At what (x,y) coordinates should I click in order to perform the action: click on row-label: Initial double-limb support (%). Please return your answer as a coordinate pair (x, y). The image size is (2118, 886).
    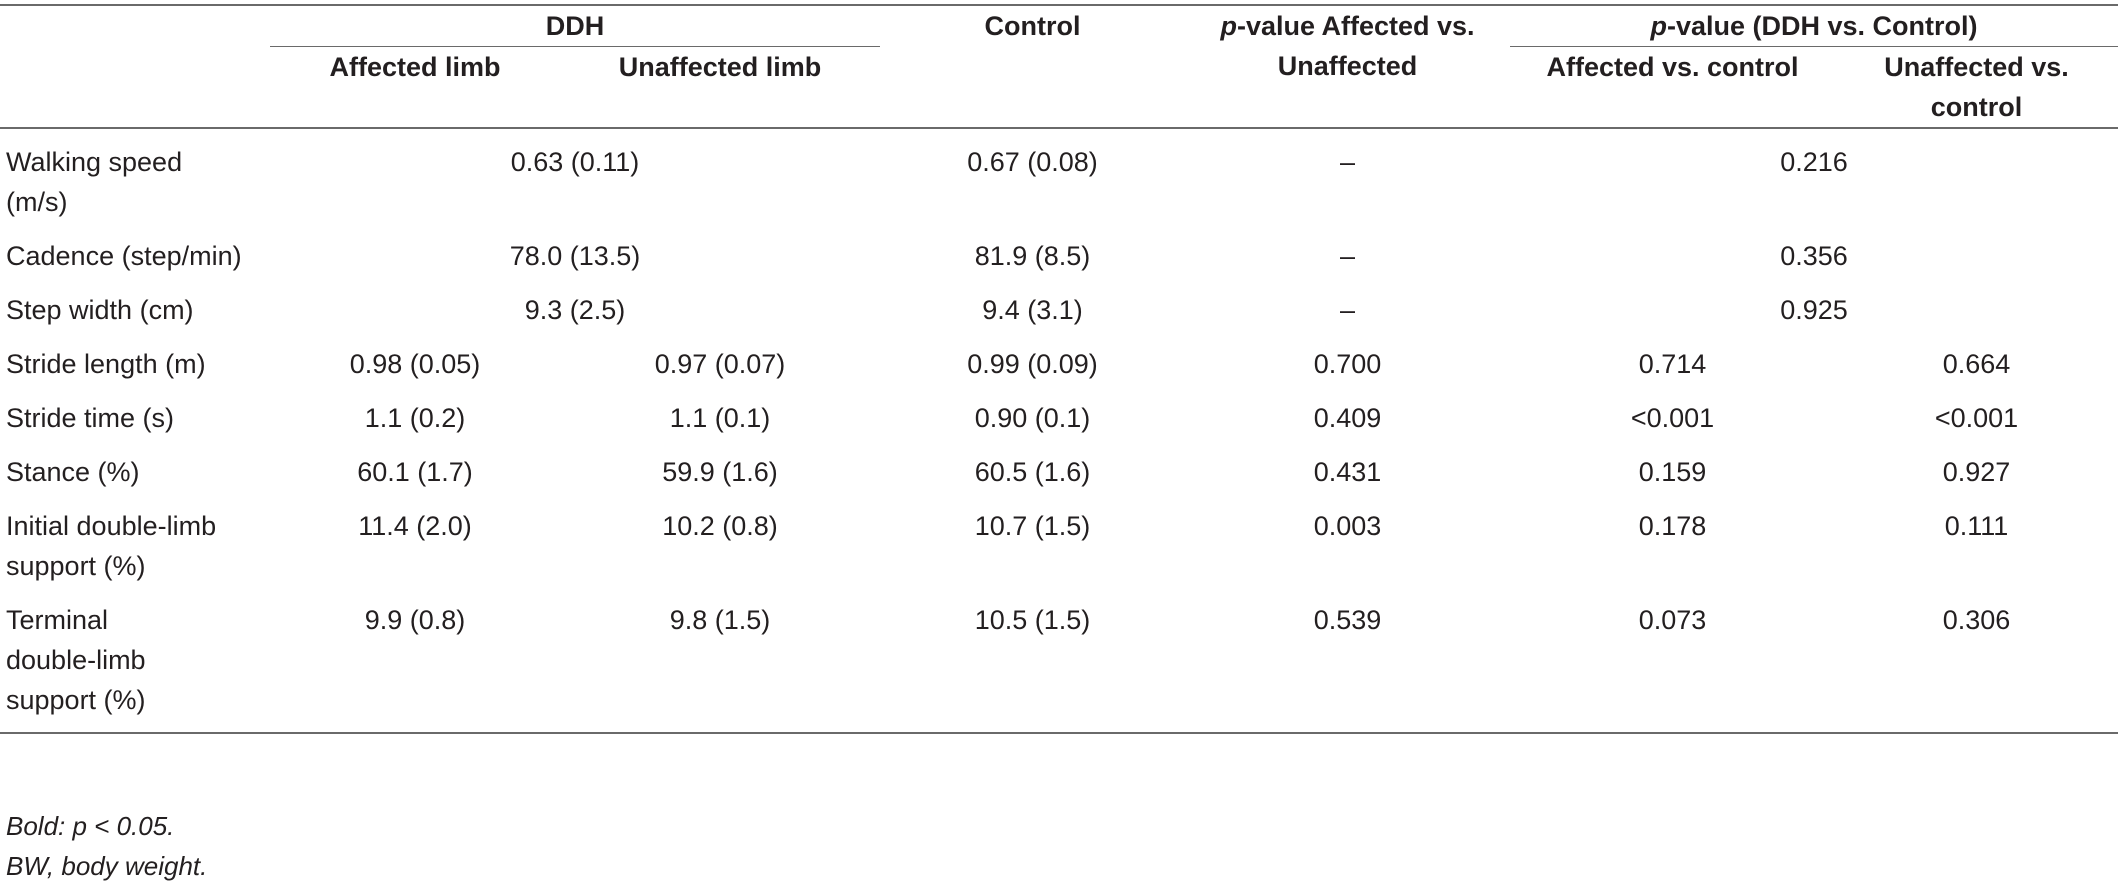
    Looking at the image, I should click on (111, 546).